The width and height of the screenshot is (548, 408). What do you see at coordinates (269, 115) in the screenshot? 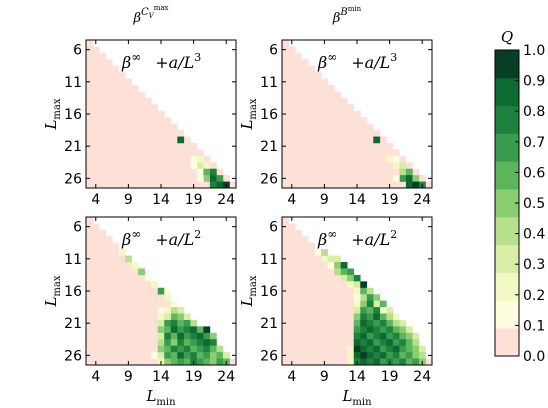
I see `y-tick-label: 16` at bounding box center [269, 115].